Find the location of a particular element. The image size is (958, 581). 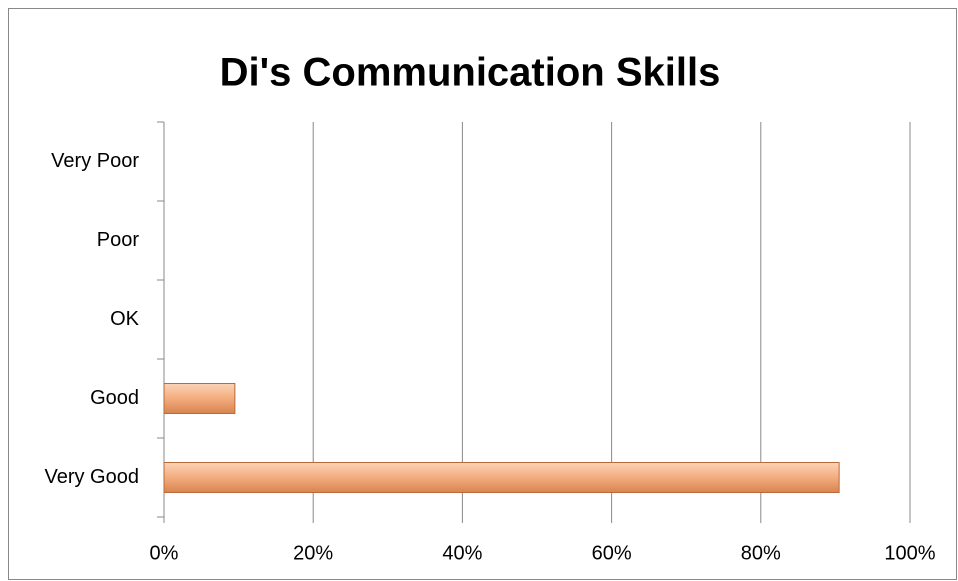

y-tick-label: Poor is located at coordinates (118, 240).